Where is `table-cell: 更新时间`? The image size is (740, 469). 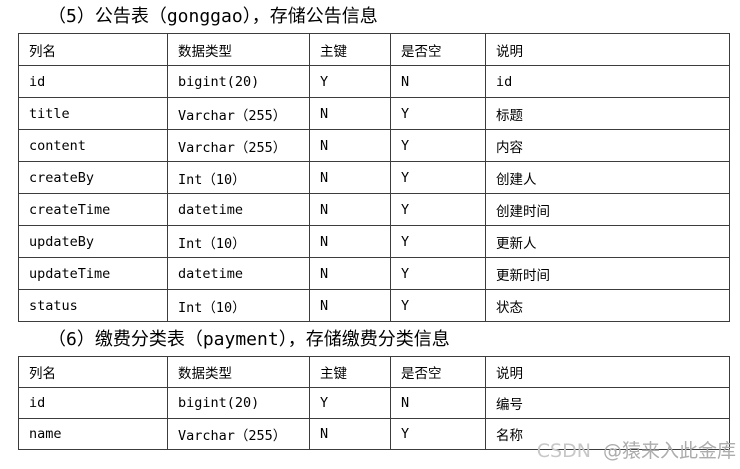 table-cell: 更新时间 is located at coordinates (607, 273).